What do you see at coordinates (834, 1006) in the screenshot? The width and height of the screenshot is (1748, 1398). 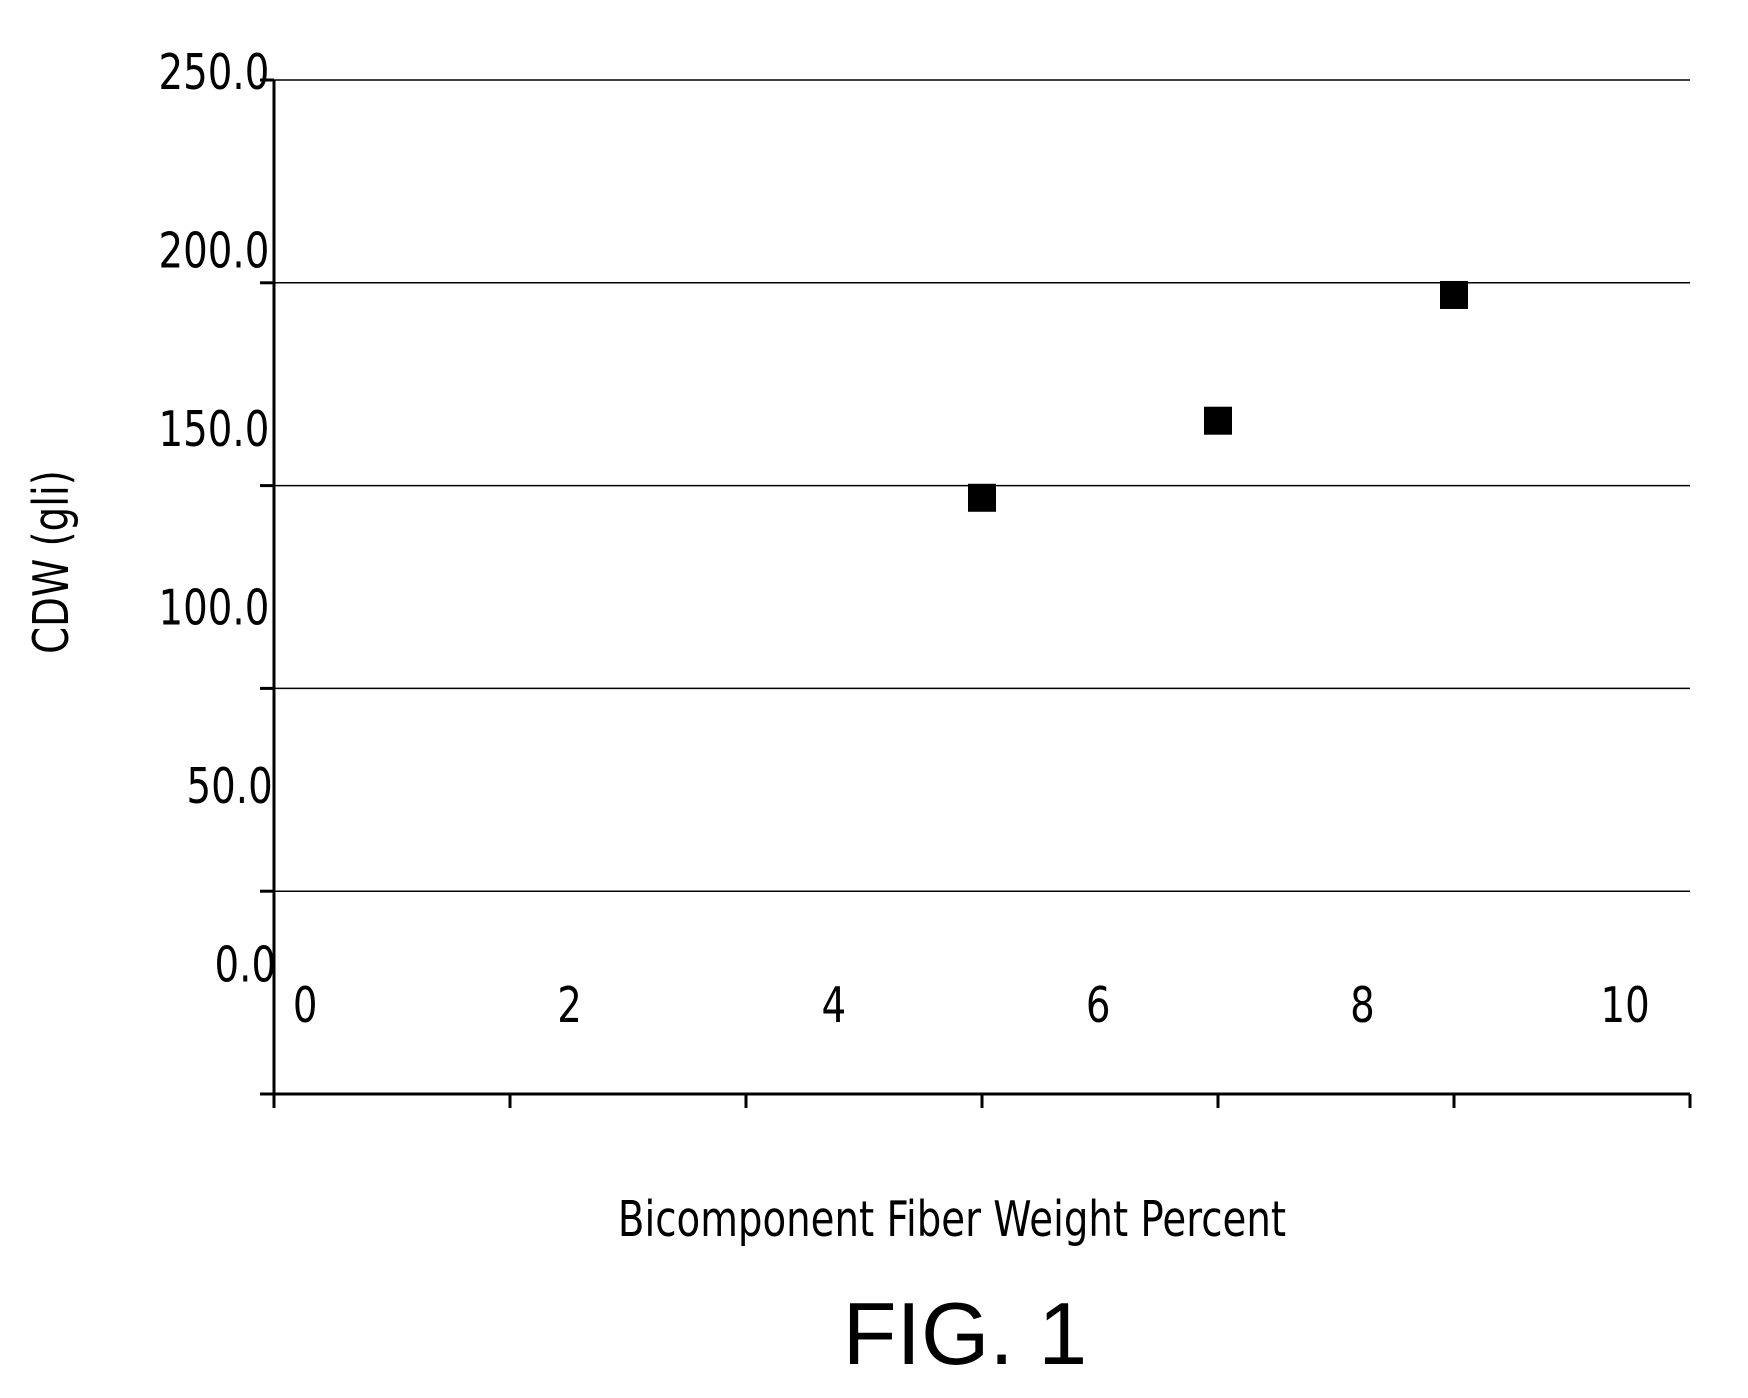 I see `x-tick-label: 4` at bounding box center [834, 1006].